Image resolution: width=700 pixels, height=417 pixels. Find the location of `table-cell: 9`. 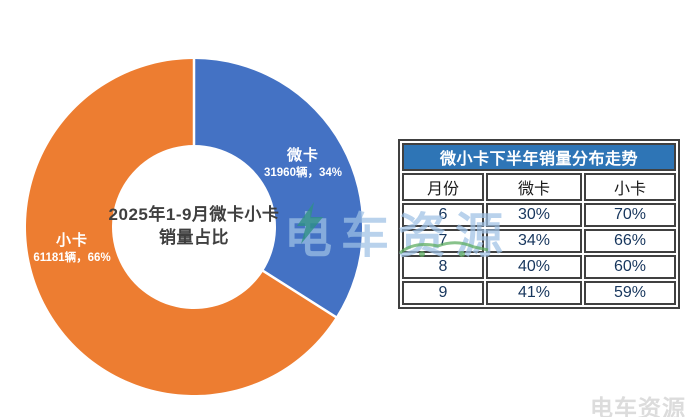

table-cell: 9 is located at coordinates (443, 293).